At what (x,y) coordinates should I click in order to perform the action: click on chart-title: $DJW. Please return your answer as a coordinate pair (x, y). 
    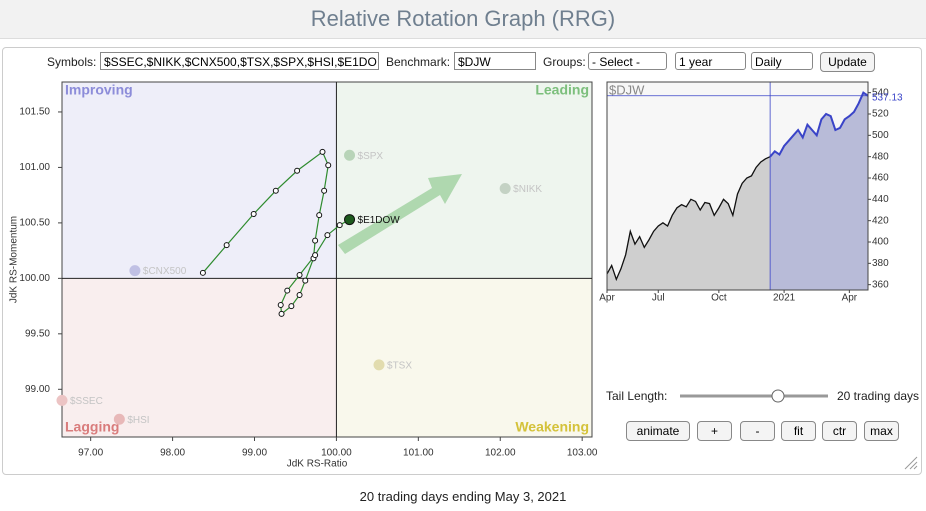
    Looking at the image, I should click on (627, 89).